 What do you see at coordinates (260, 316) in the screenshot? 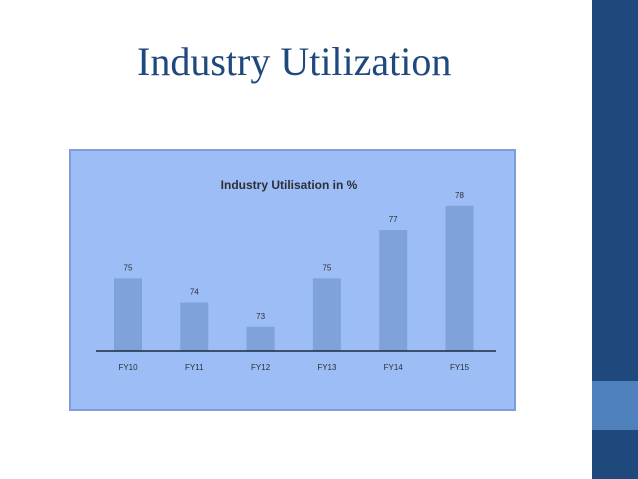
I see `data-label-fy12: 73` at bounding box center [260, 316].